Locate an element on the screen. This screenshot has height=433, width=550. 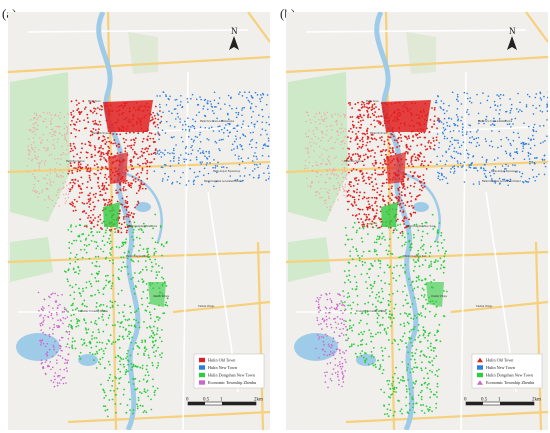
dongshan-cluster is located at coordinates (394, 315).